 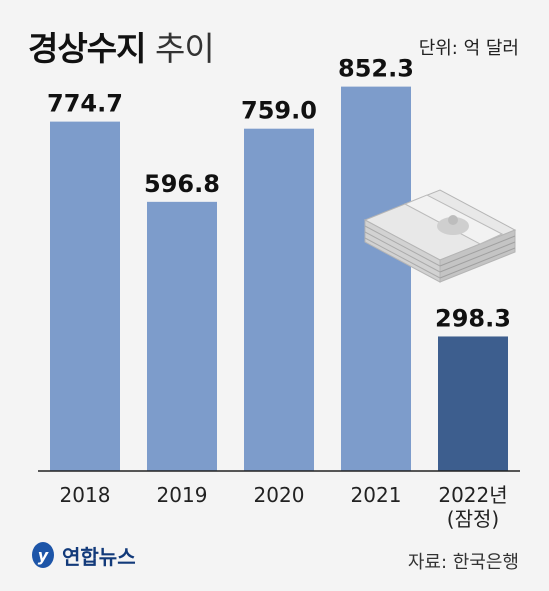 What do you see at coordinates (182, 495) in the screenshot?
I see `x-tick-label-1: 2019` at bounding box center [182, 495].